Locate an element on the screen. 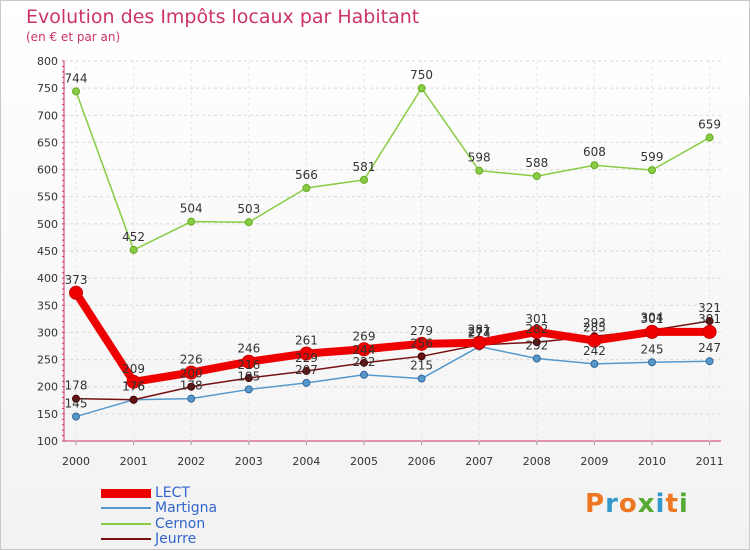  series-line-jeurre is located at coordinates (393, 360).